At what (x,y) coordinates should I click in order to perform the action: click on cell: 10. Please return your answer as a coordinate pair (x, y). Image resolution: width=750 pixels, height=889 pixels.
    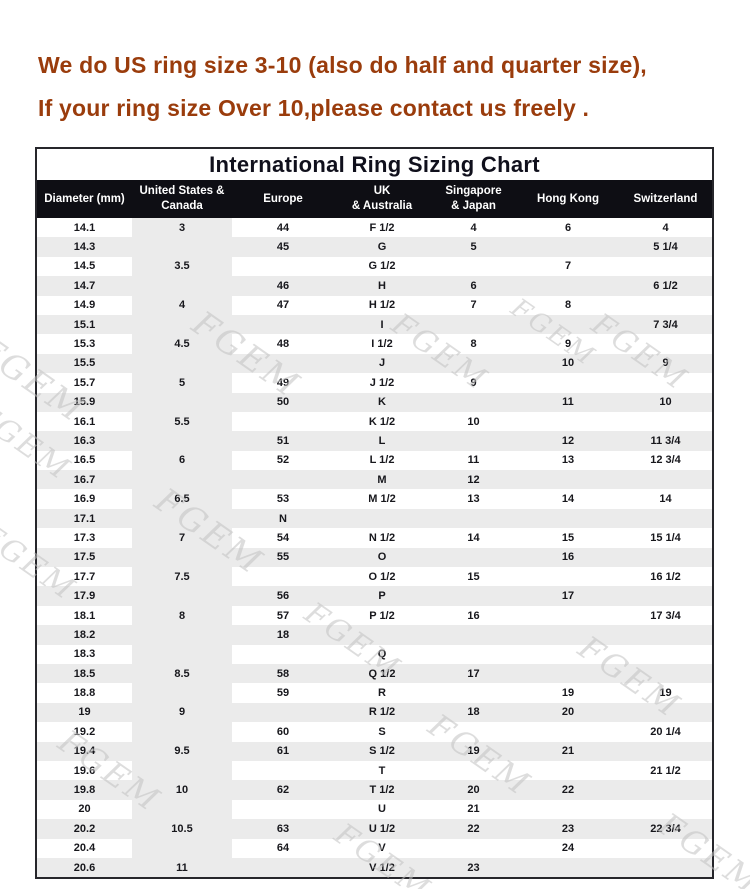
    Looking at the image, I should click on (473, 421).